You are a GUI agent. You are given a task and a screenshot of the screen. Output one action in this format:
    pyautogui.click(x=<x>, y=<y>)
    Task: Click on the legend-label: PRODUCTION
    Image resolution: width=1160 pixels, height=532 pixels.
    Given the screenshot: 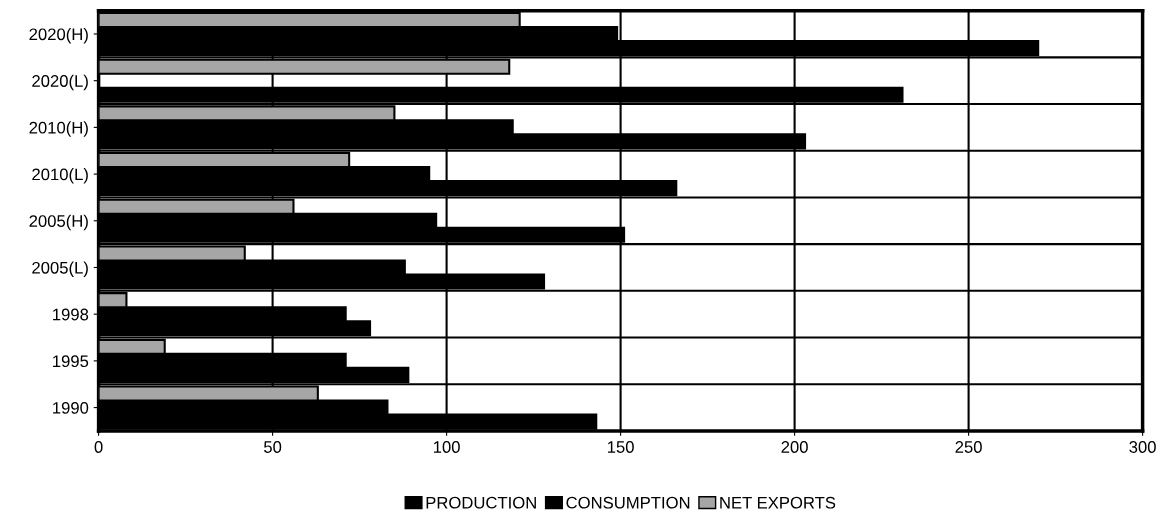 What is the action you would take?
    pyautogui.click(x=481, y=502)
    